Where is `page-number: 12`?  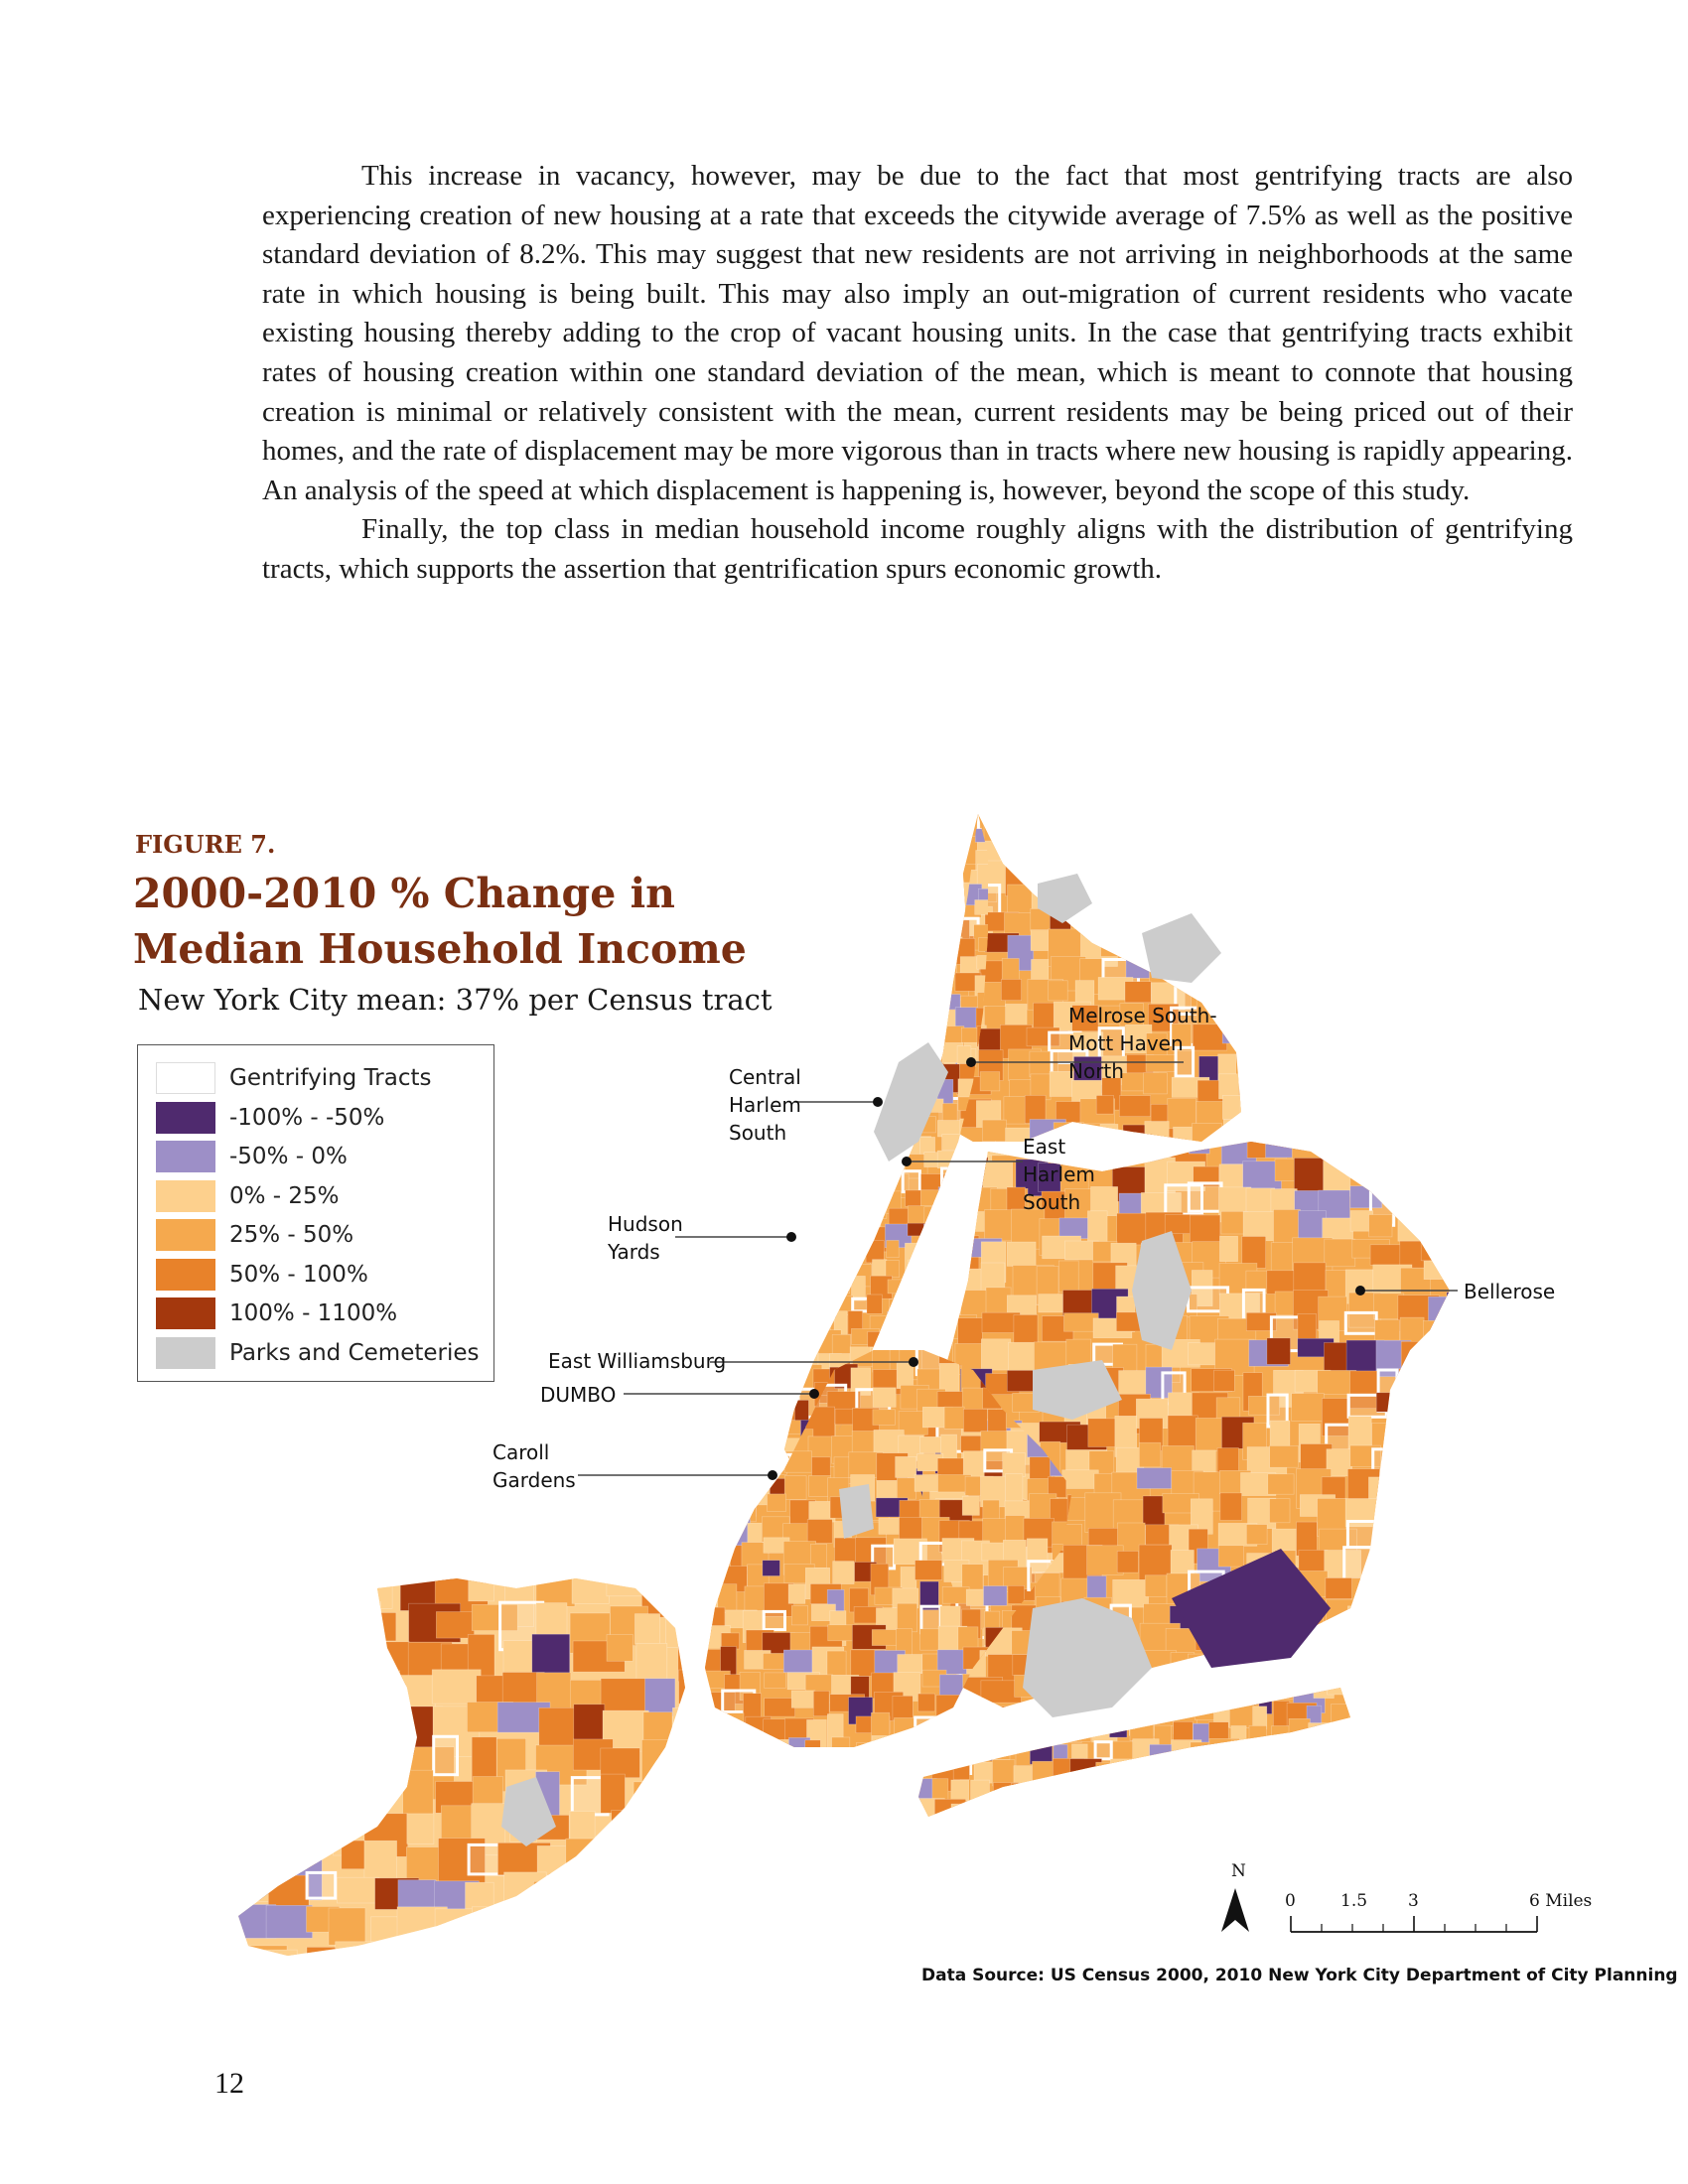
page-number: 12 is located at coordinates (229, 2083).